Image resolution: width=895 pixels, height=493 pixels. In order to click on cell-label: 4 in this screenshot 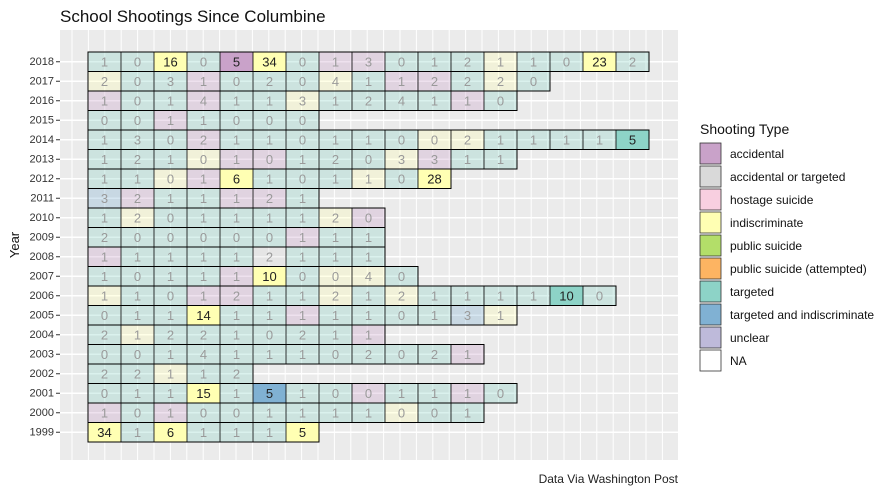, I will do `click(368, 276)`.